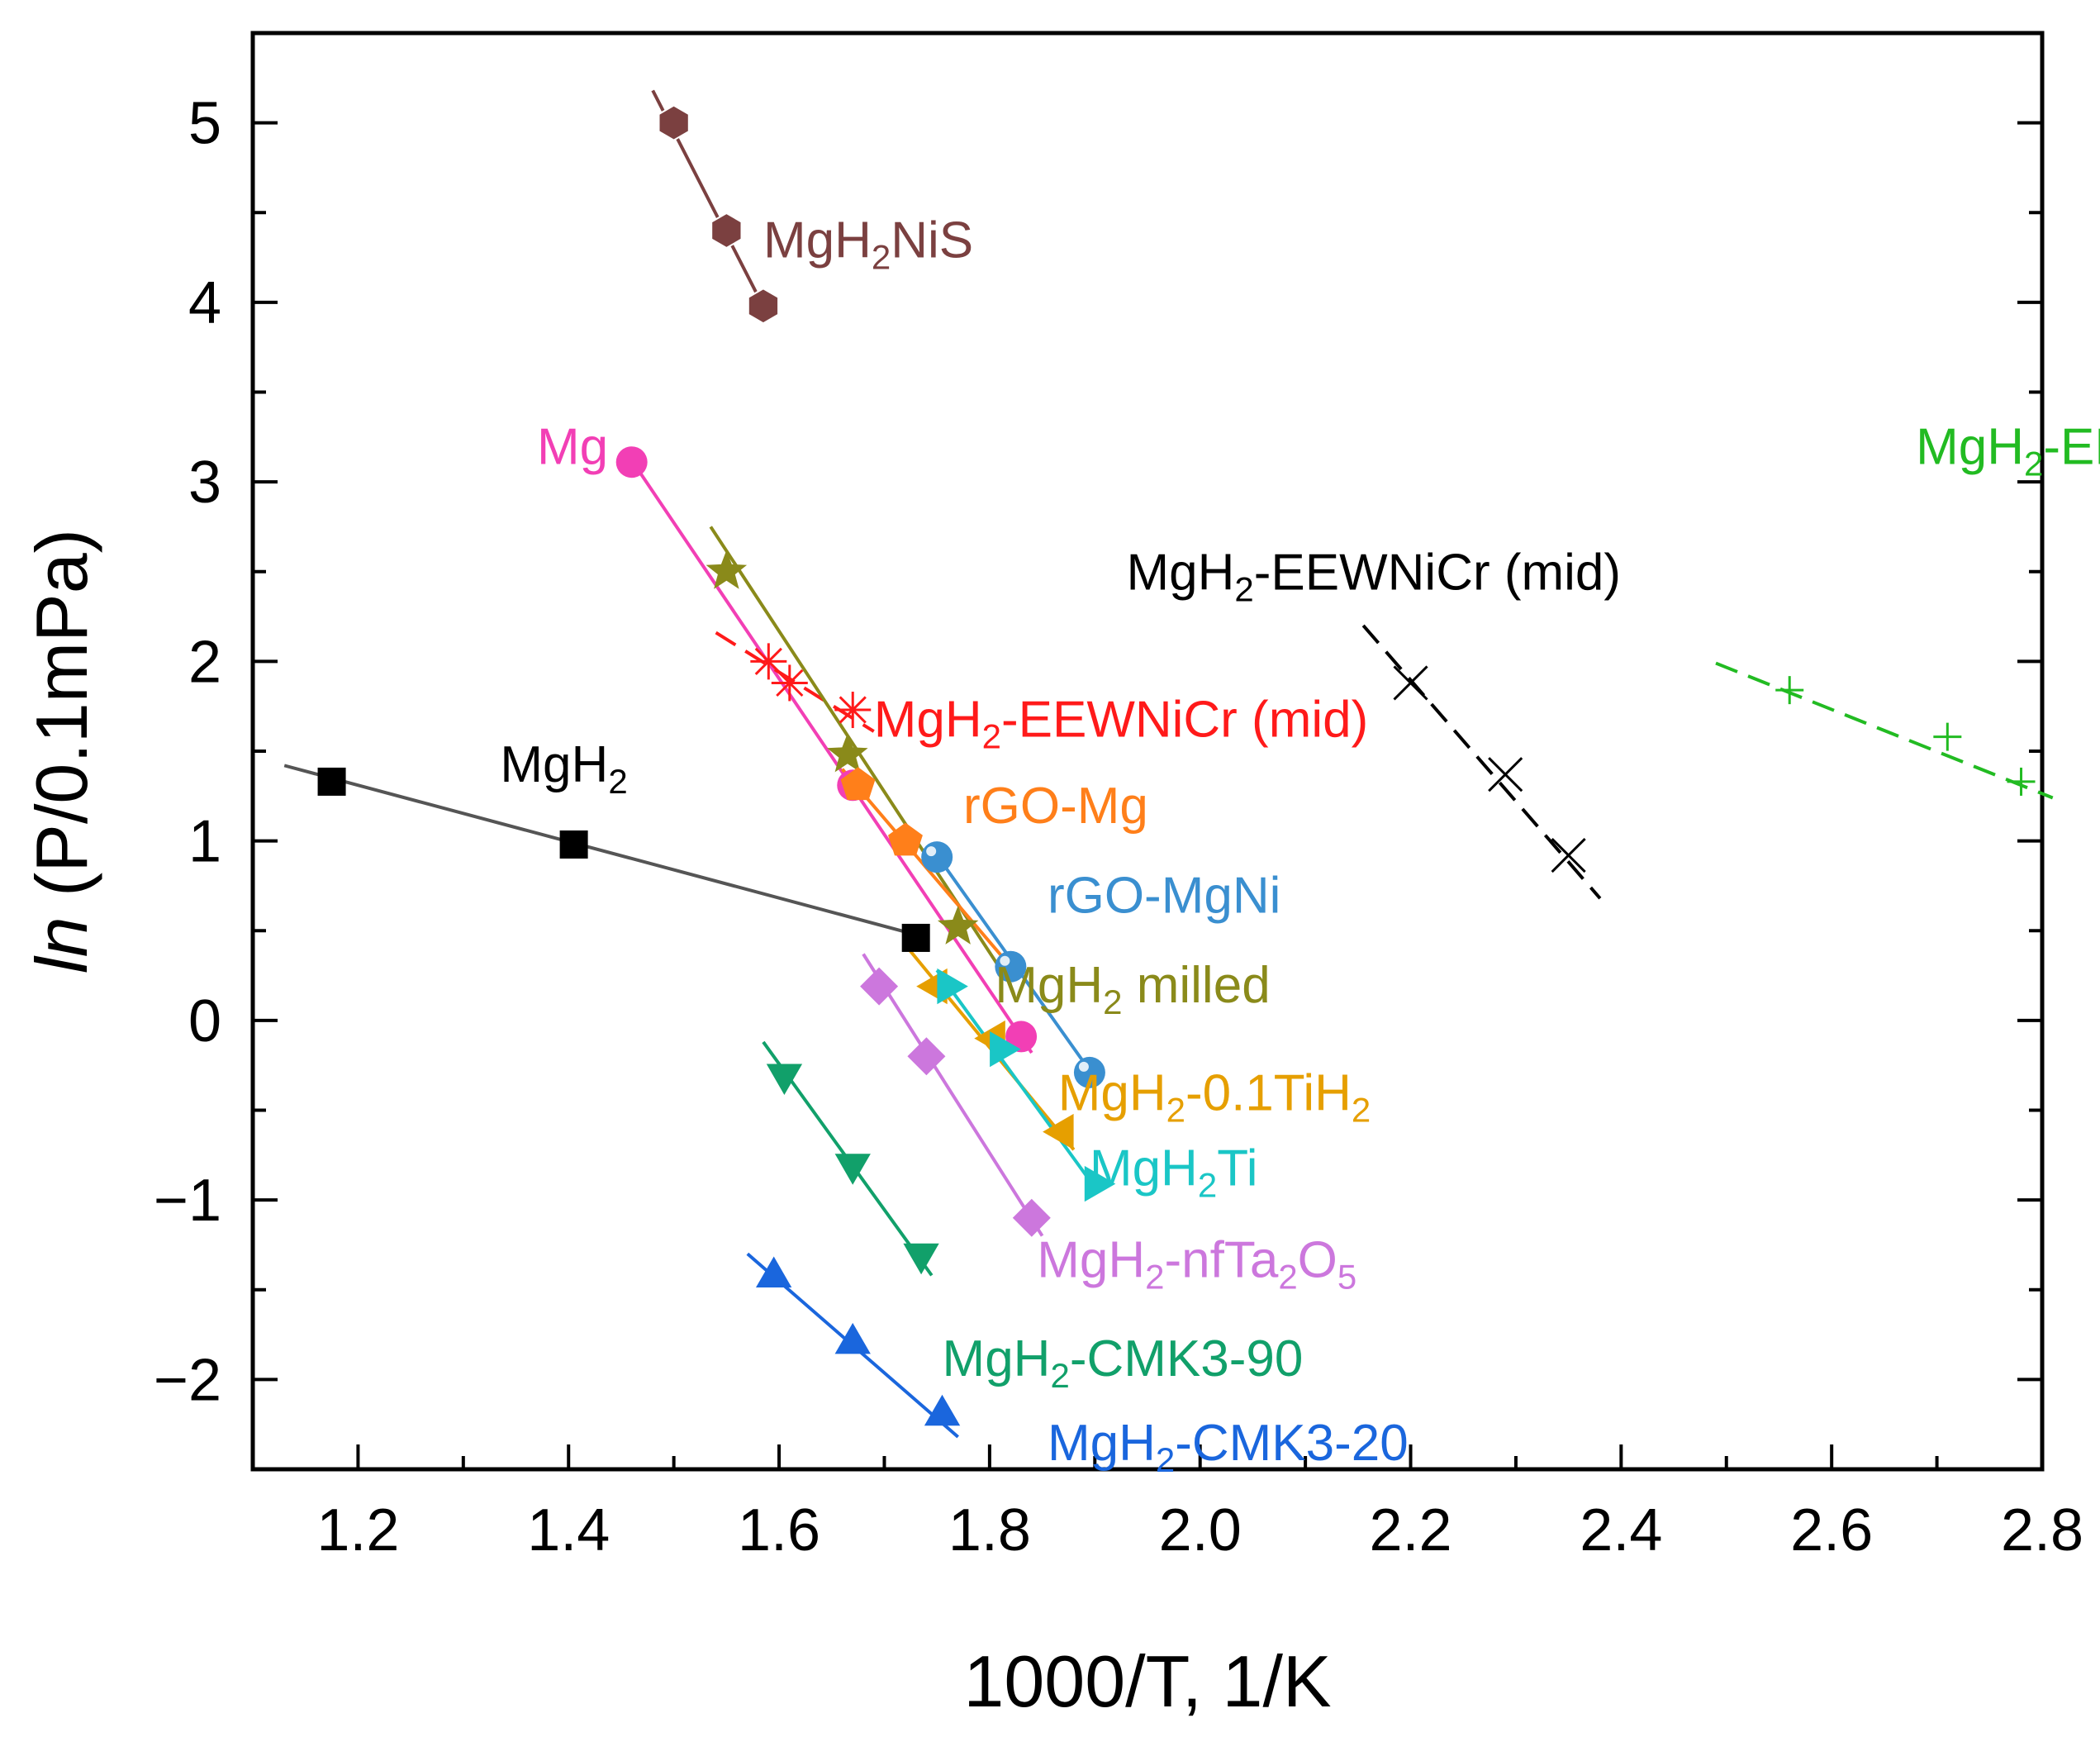  I want to click on label-part: Ti, so click(1237, 1168).